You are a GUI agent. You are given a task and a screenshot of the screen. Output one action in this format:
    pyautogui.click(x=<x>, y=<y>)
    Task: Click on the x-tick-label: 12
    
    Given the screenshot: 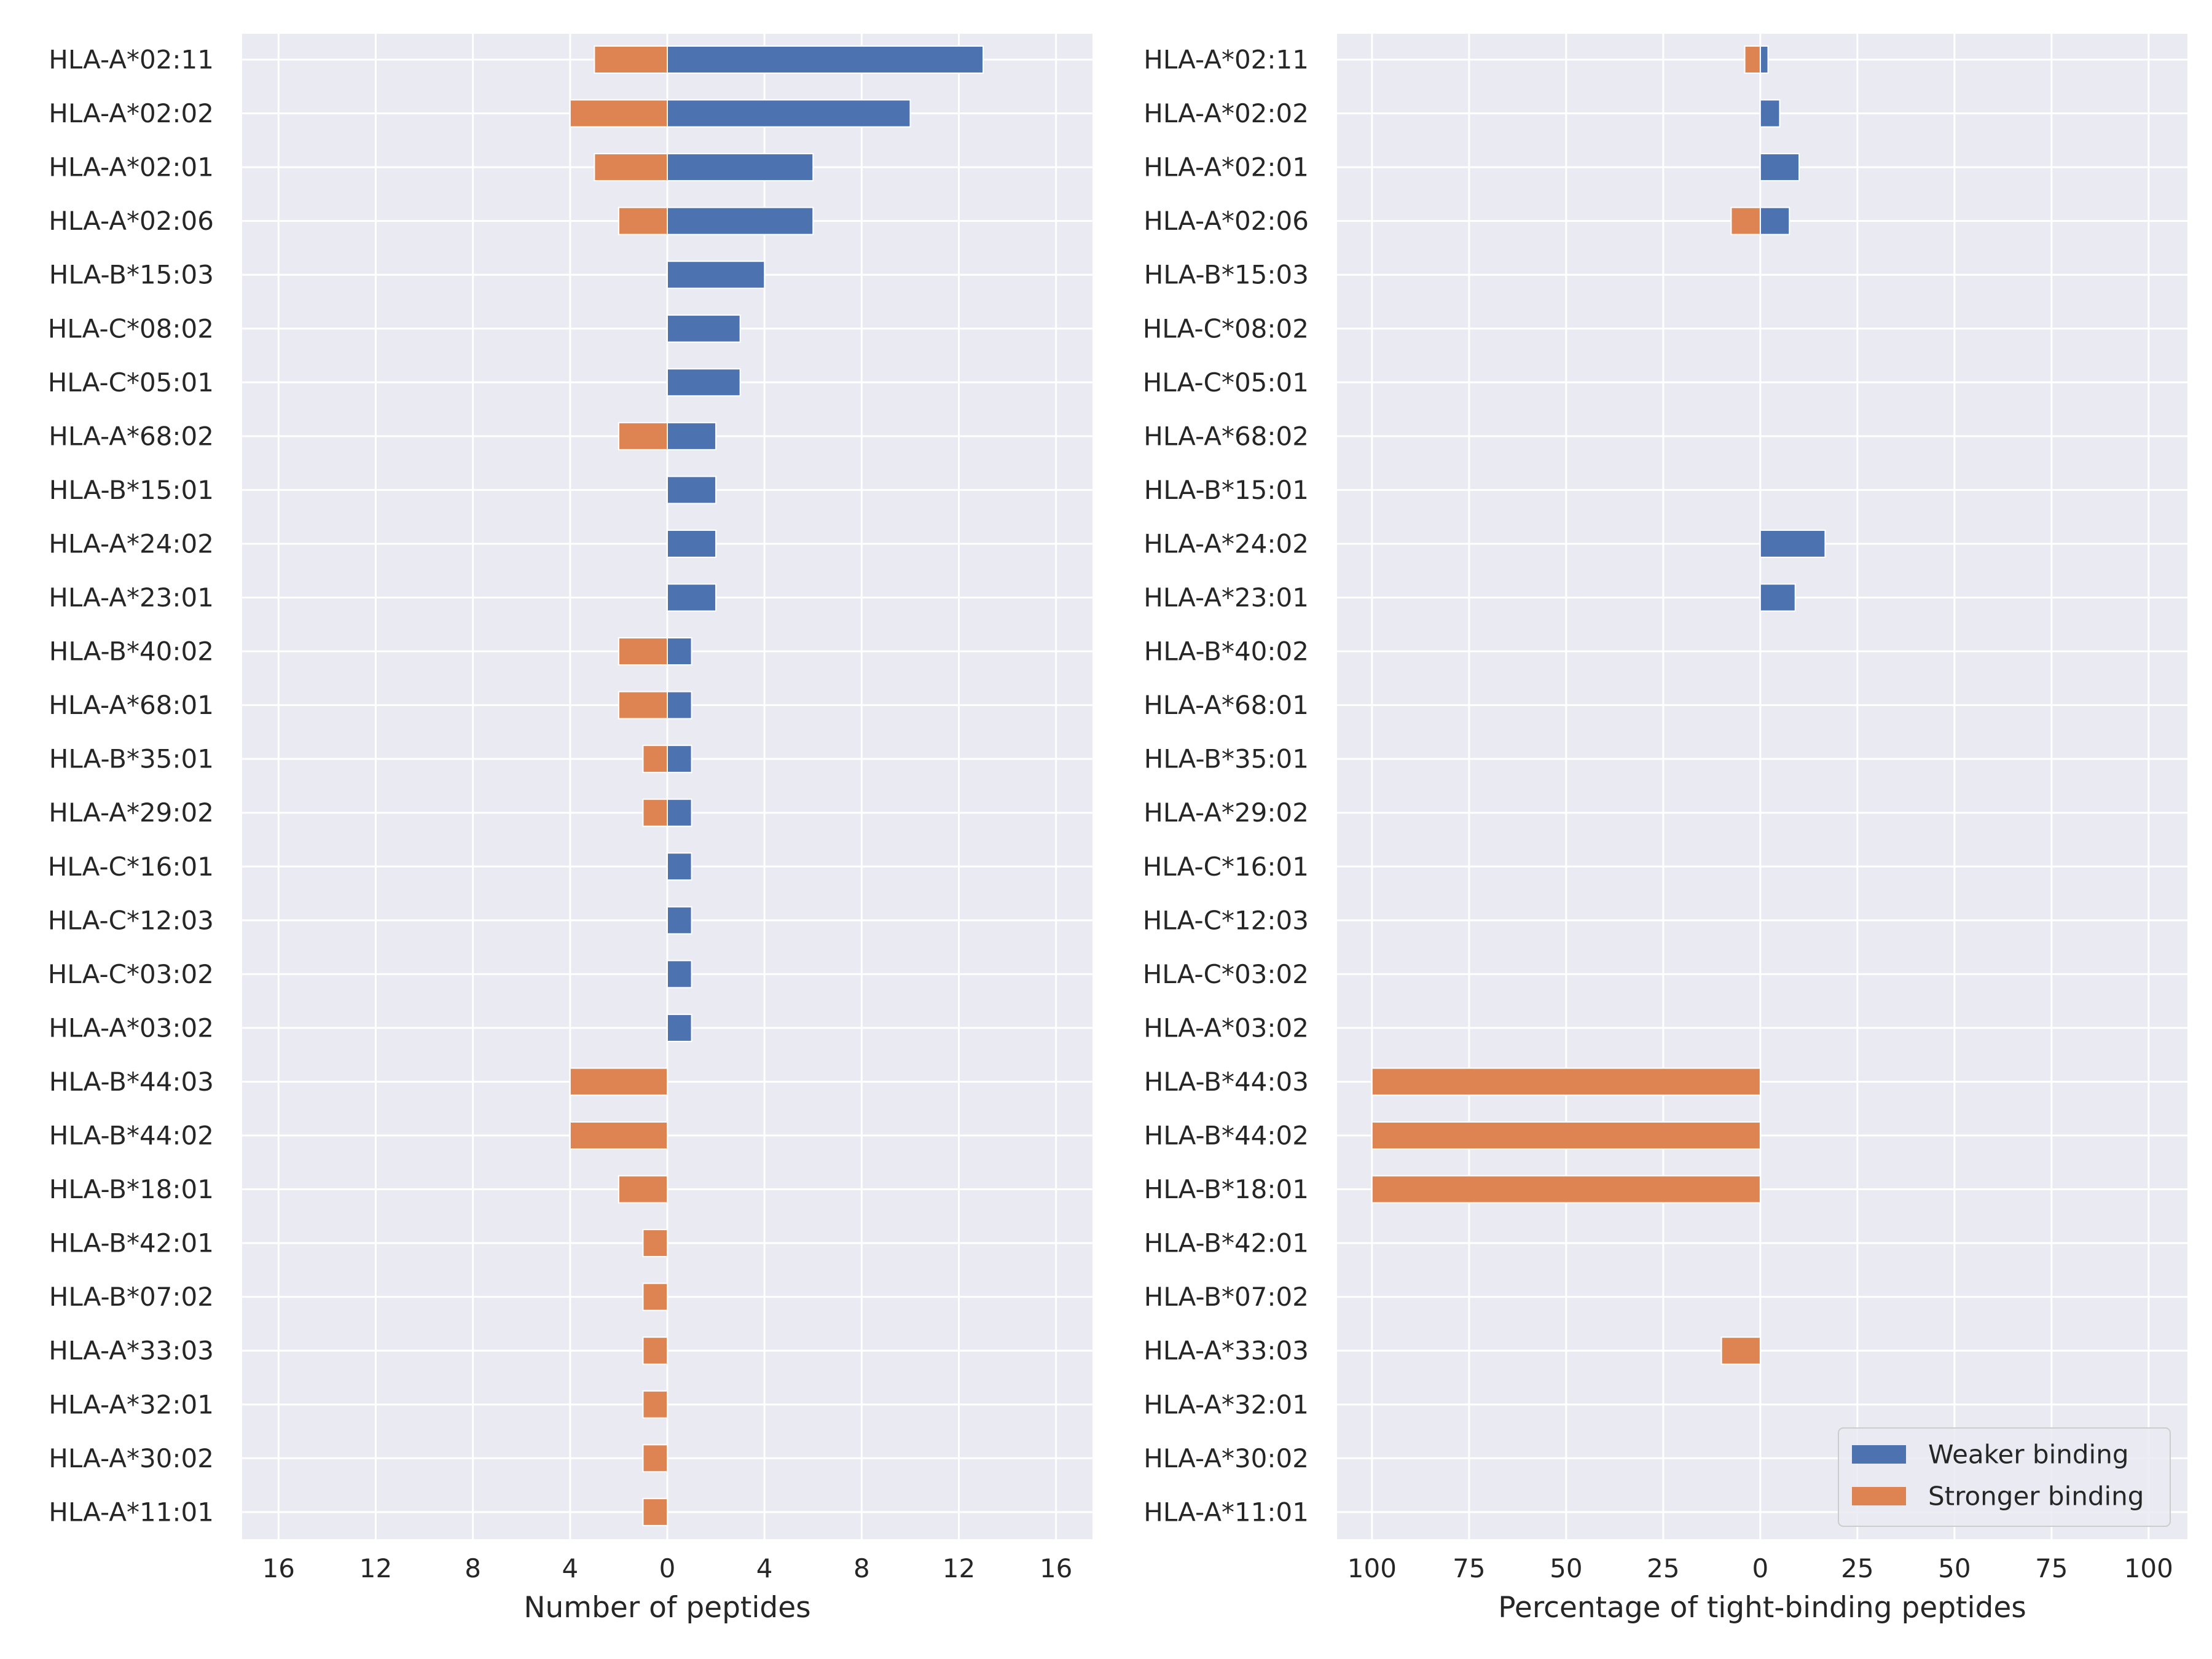 What is the action you would take?
    pyautogui.click(x=375, y=1568)
    